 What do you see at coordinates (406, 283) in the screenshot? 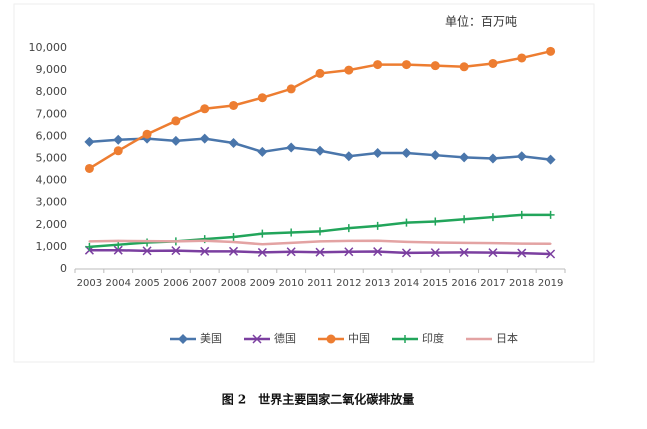
I see `x-tick-label: 2014` at bounding box center [406, 283].